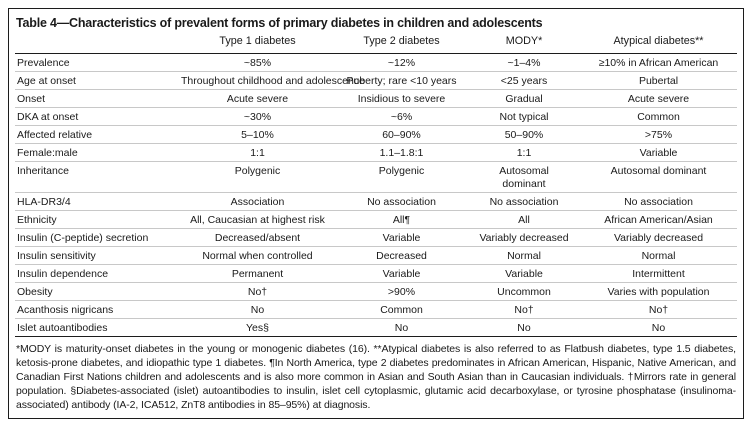  Describe the element at coordinates (97, 43) in the screenshot. I see `row-label-header` at that location.